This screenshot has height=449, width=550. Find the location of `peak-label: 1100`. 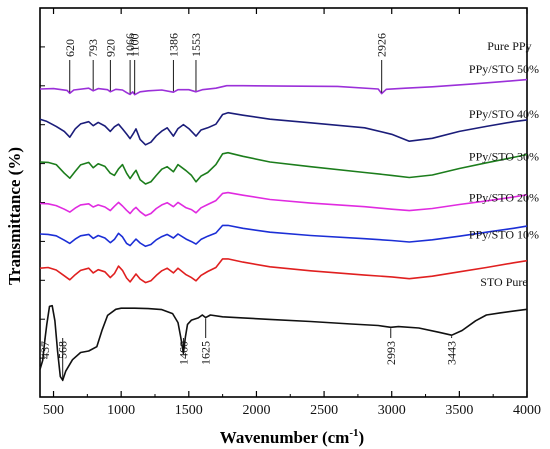

peak-label: 1100 is located at coordinates (135, 45).